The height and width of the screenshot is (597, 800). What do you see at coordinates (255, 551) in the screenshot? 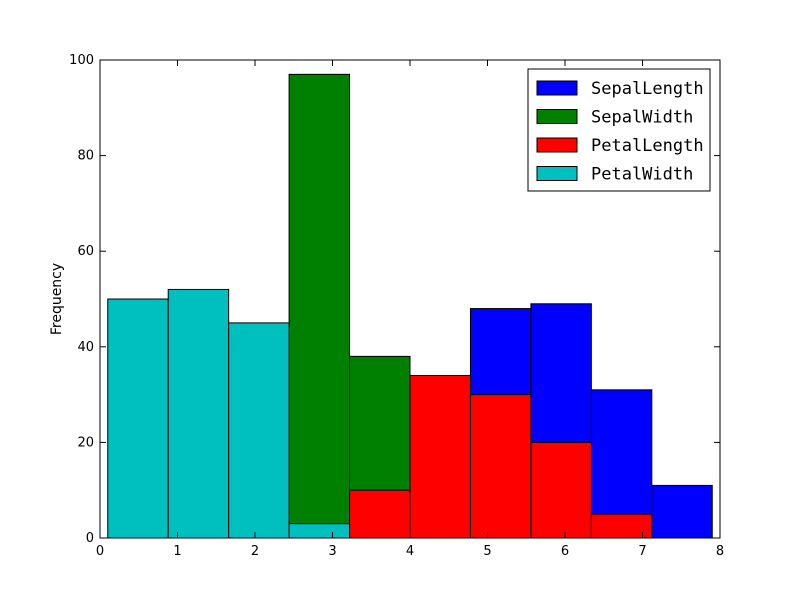
I see `x-tick-label: 2` at bounding box center [255, 551].